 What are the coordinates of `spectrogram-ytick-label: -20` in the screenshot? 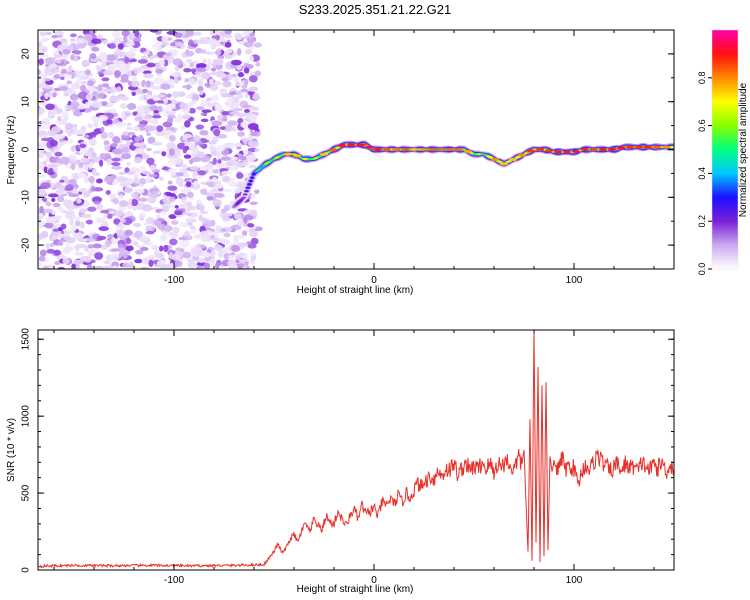 It's located at (26, 244).